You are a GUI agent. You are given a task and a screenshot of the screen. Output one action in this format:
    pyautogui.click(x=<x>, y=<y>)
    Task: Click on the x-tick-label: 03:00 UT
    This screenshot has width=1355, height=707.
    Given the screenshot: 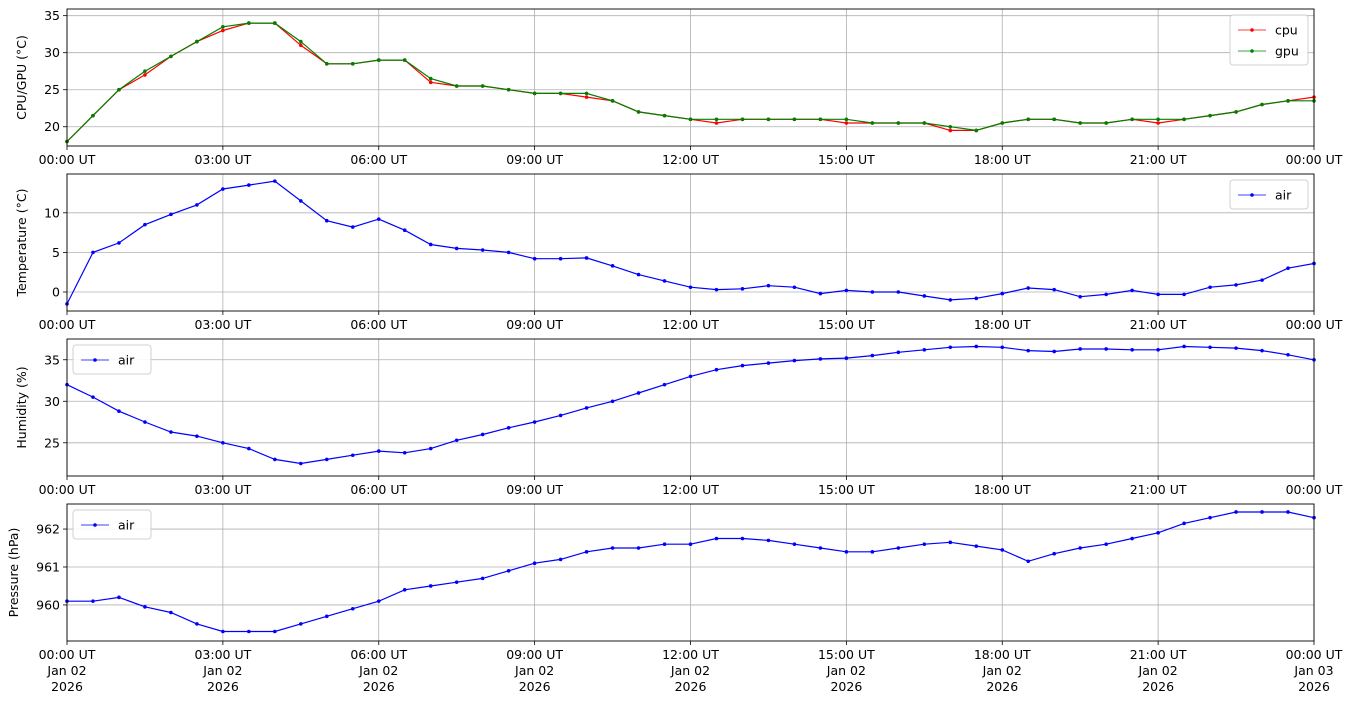 What is the action you would take?
    pyautogui.click(x=222, y=324)
    